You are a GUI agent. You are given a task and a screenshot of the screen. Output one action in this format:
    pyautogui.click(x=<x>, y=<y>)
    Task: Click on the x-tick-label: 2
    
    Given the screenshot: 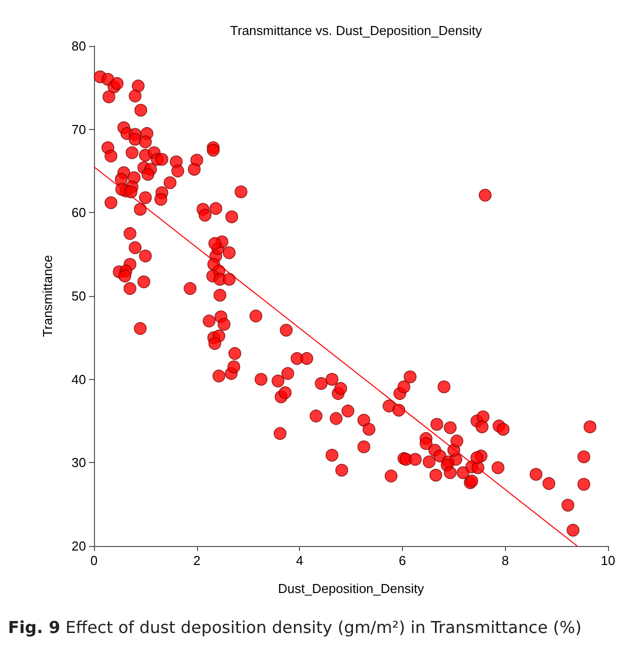 What is the action you would take?
    pyautogui.click(x=196, y=560)
    